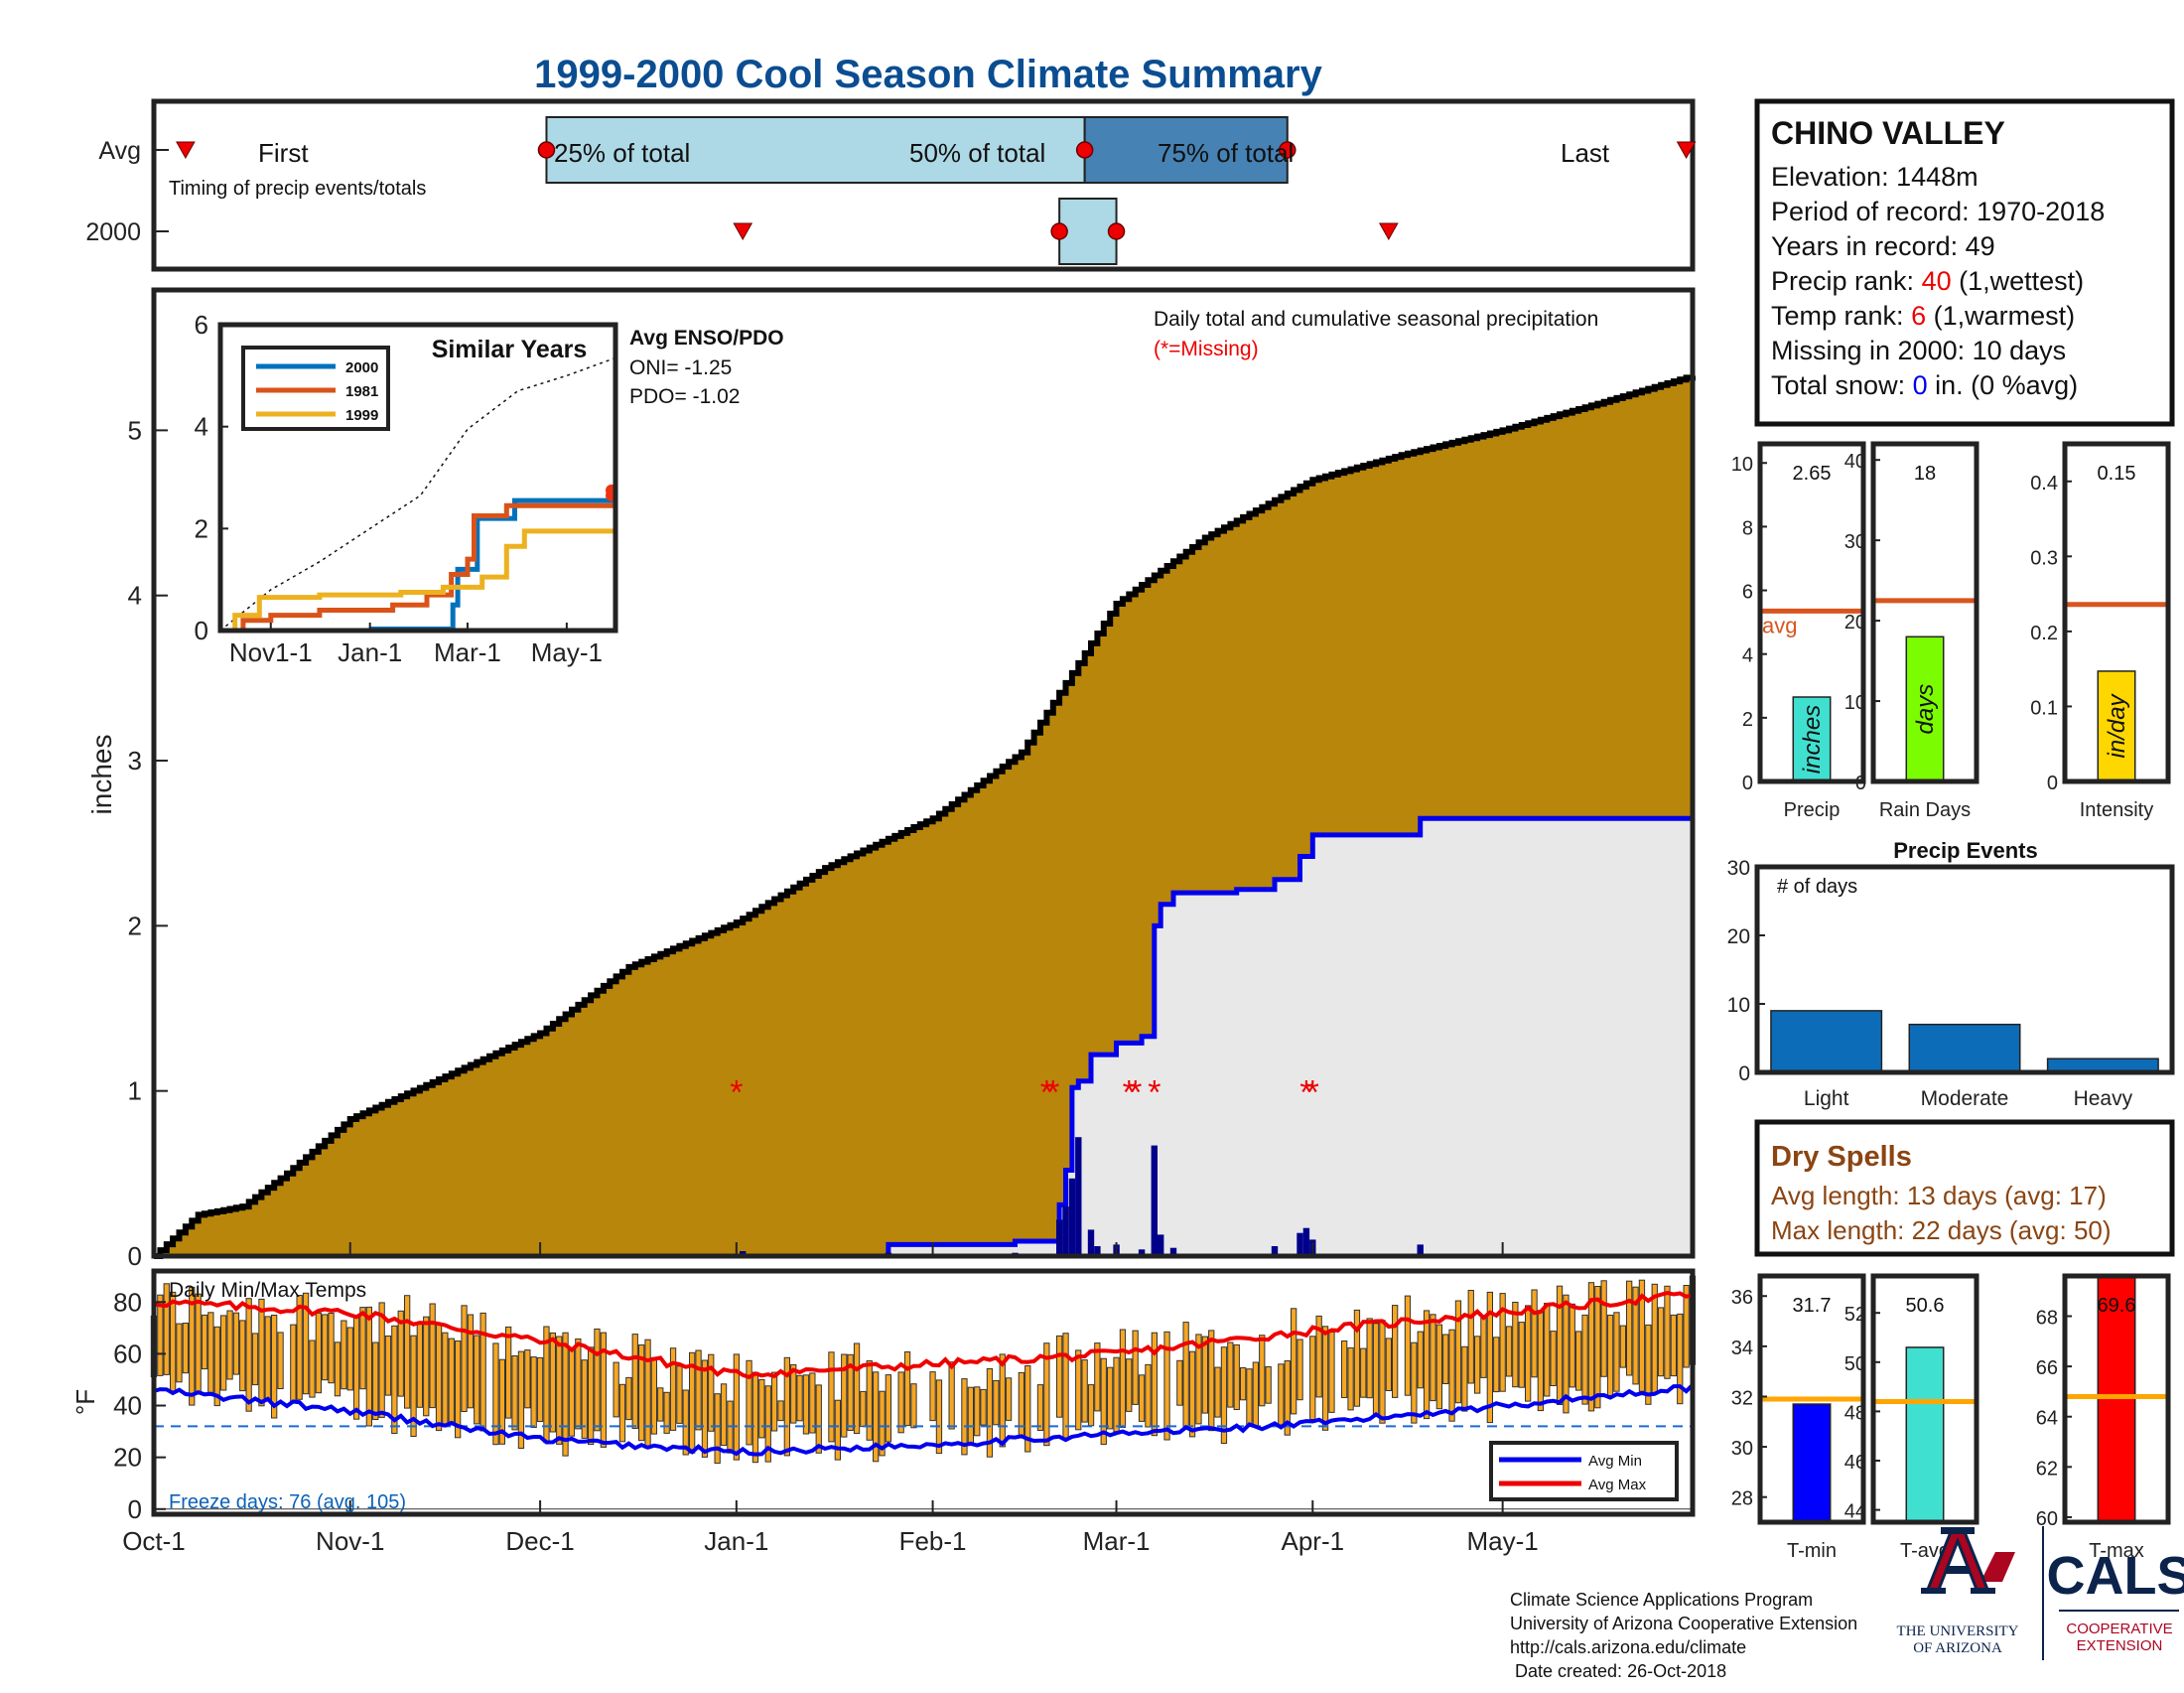 Image resolution: width=2184 pixels, height=1693 pixels. I want to click on legend-label-1981: 1981, so click(361, 391).